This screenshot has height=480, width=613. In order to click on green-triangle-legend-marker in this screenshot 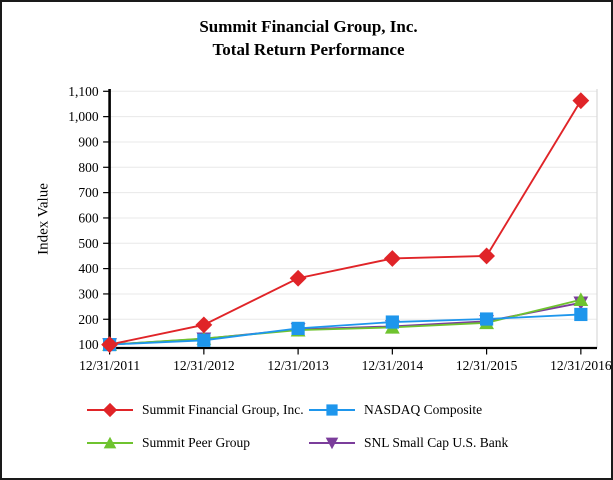, I will do `click(110, 442)`.